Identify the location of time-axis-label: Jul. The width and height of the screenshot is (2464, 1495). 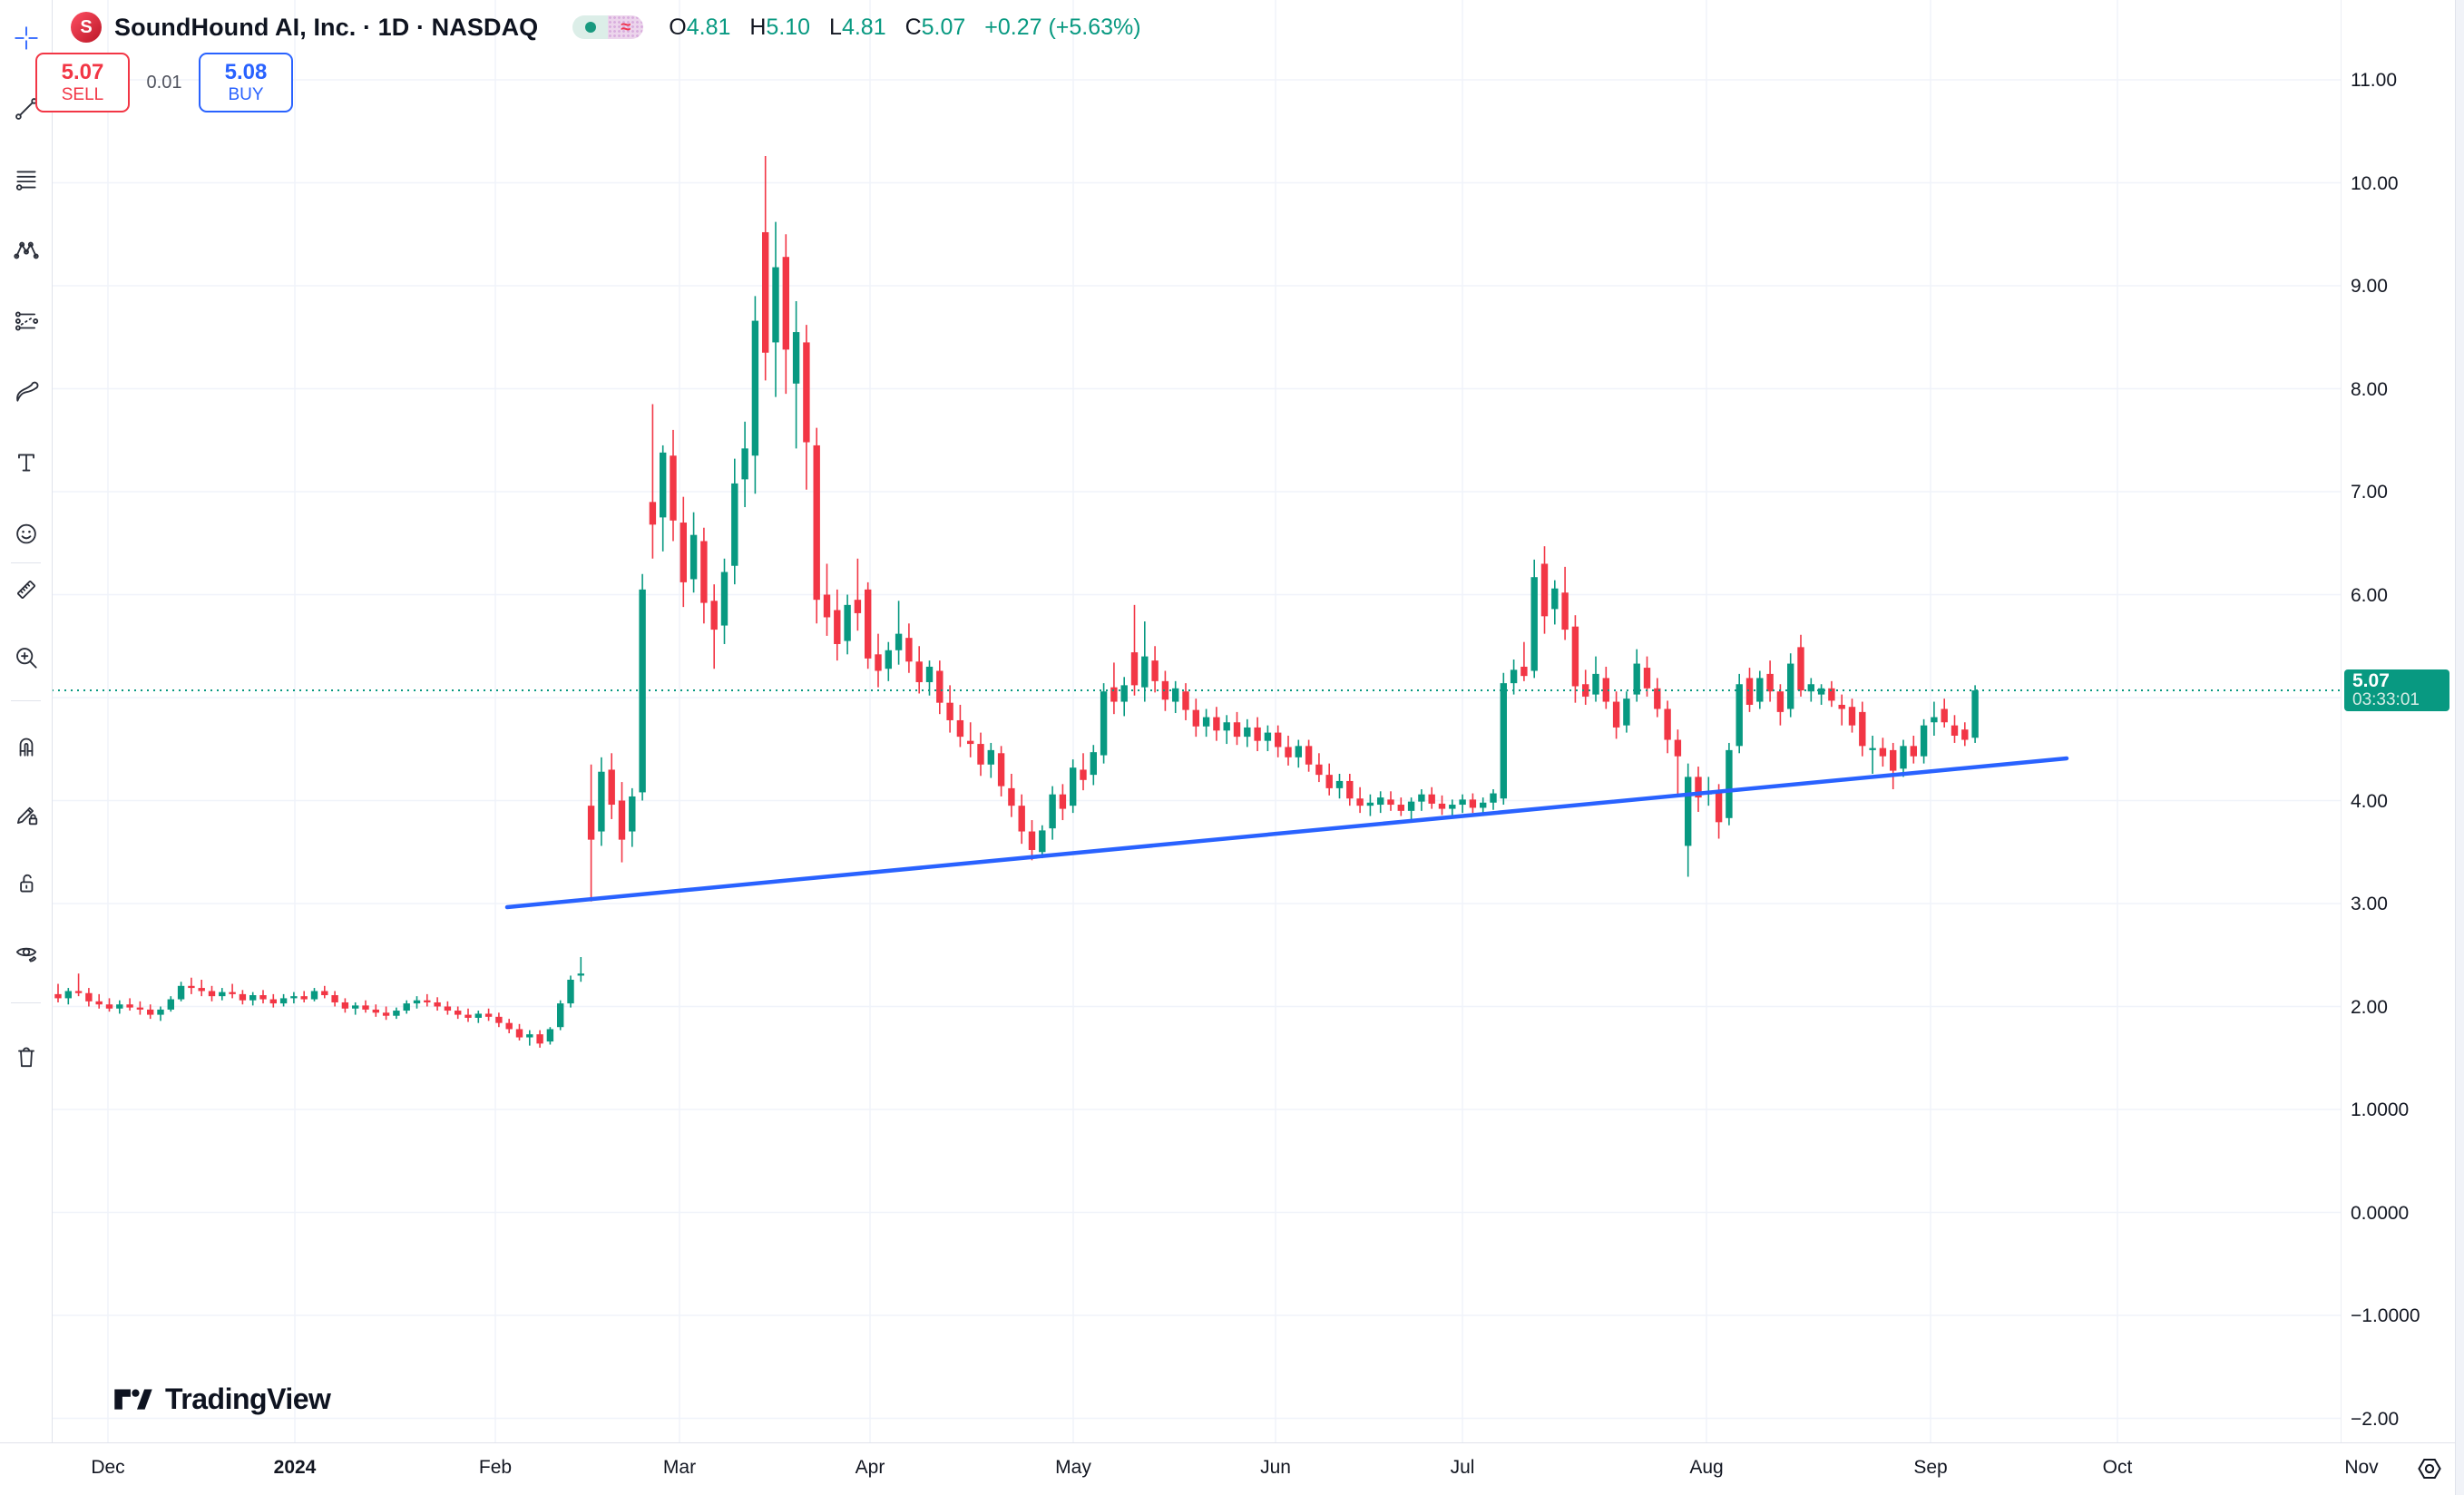
(1462, 1467).